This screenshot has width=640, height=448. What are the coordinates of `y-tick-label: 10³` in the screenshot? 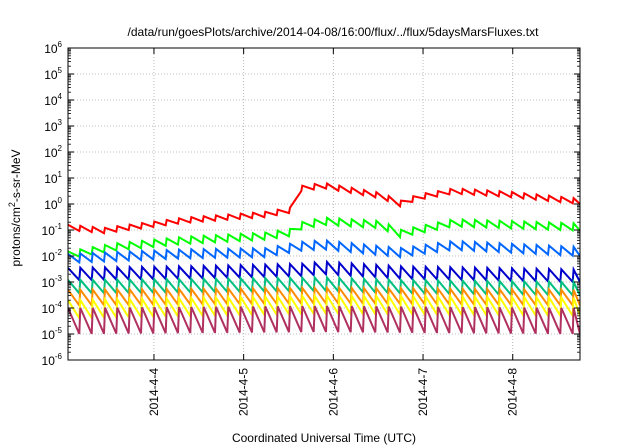 It's located at (53, 126).